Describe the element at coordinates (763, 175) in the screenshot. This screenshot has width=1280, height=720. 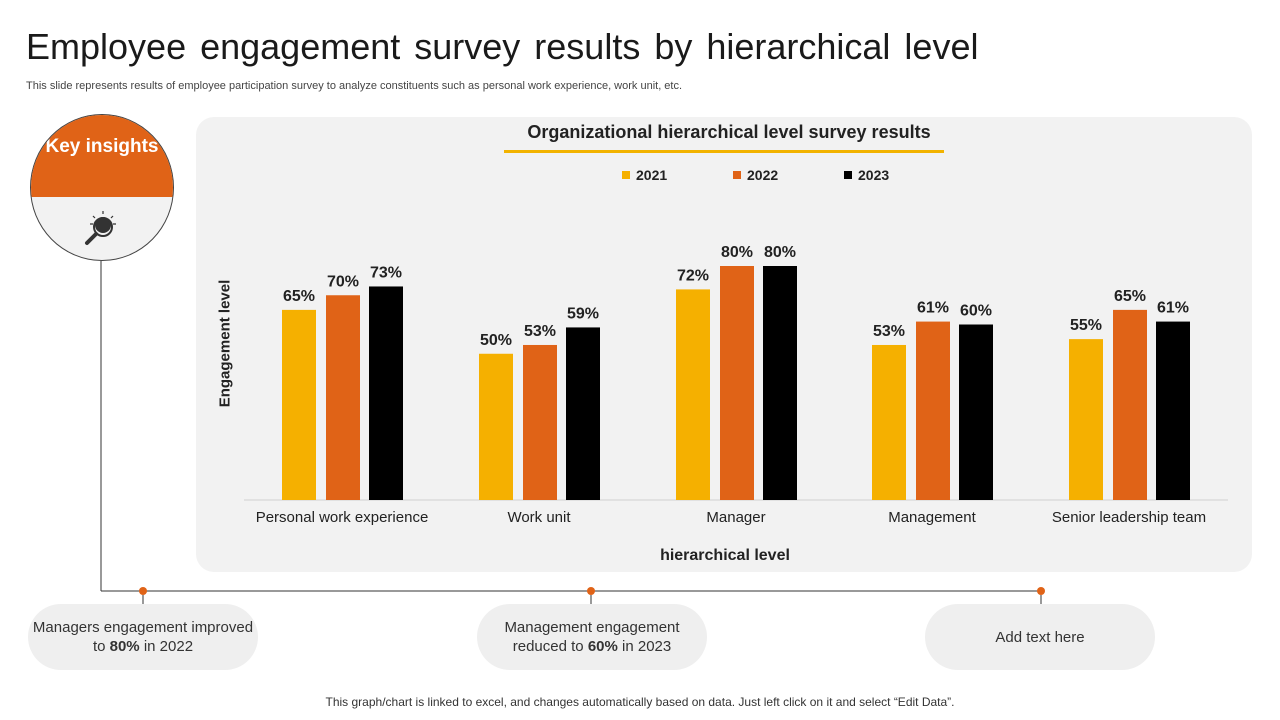
I see `legend-label: 2022` at that location.